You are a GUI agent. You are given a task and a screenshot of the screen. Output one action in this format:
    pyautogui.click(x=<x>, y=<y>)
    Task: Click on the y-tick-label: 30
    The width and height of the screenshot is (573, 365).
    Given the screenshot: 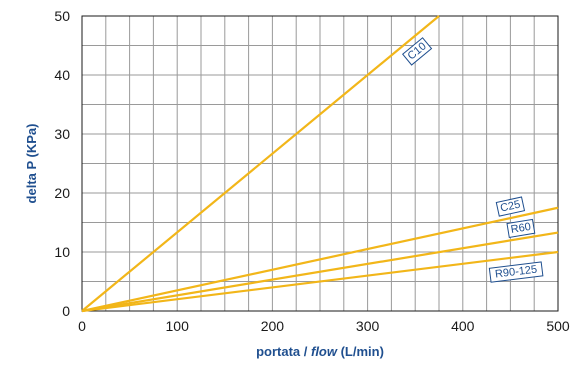 What is the action you would take?
    pyautogui.click(x=62, y=134)
    